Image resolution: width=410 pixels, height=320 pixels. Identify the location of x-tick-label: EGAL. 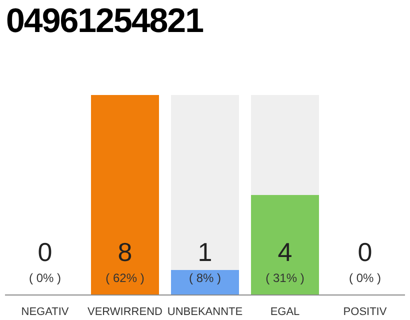
(285, 312).